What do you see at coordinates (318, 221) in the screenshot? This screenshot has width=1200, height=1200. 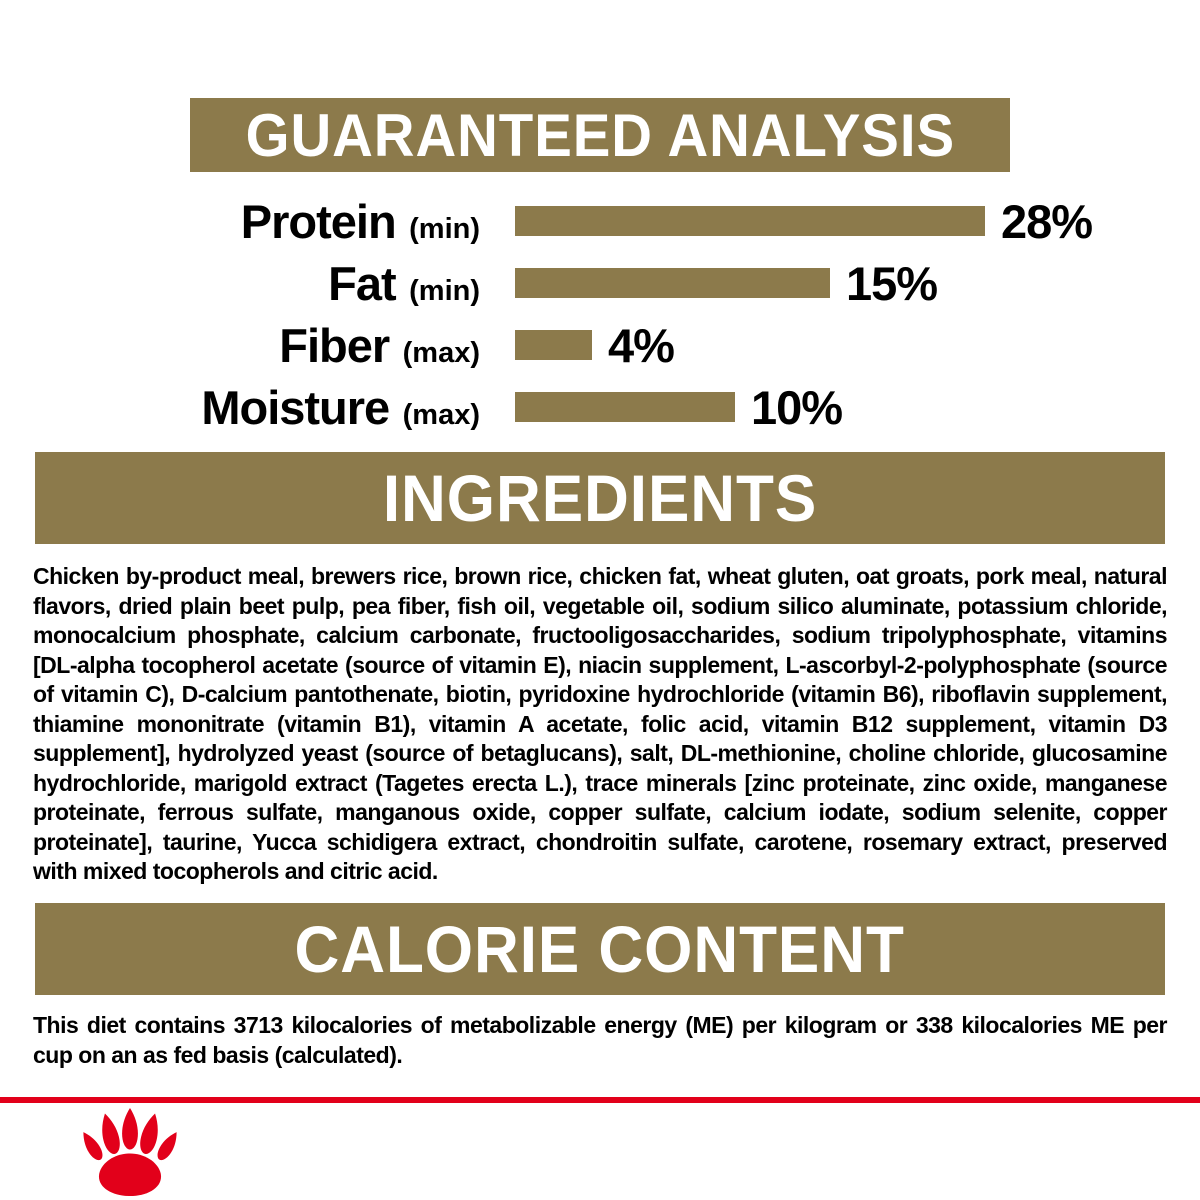 I see `nutrient-name: Protein` at bounding box center [318, 221].